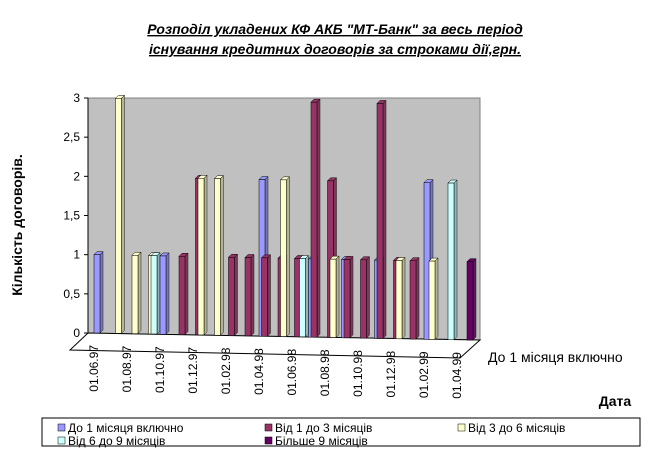  What do you see at coordinates (321, 441) in the screenshot?
I see `legend-label: Більше 9 місяців` at bounding box center [321, 441].